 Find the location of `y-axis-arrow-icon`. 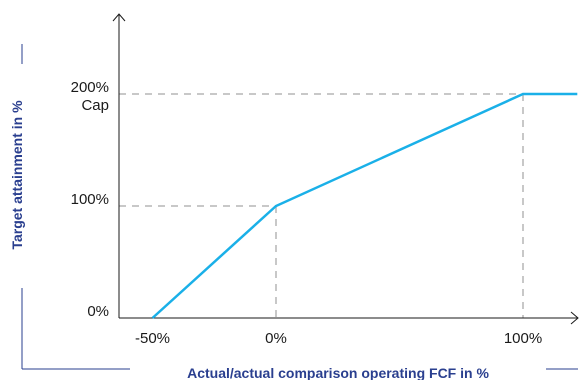

y-axis-arrow-icon is located at coordinates (119, 17).